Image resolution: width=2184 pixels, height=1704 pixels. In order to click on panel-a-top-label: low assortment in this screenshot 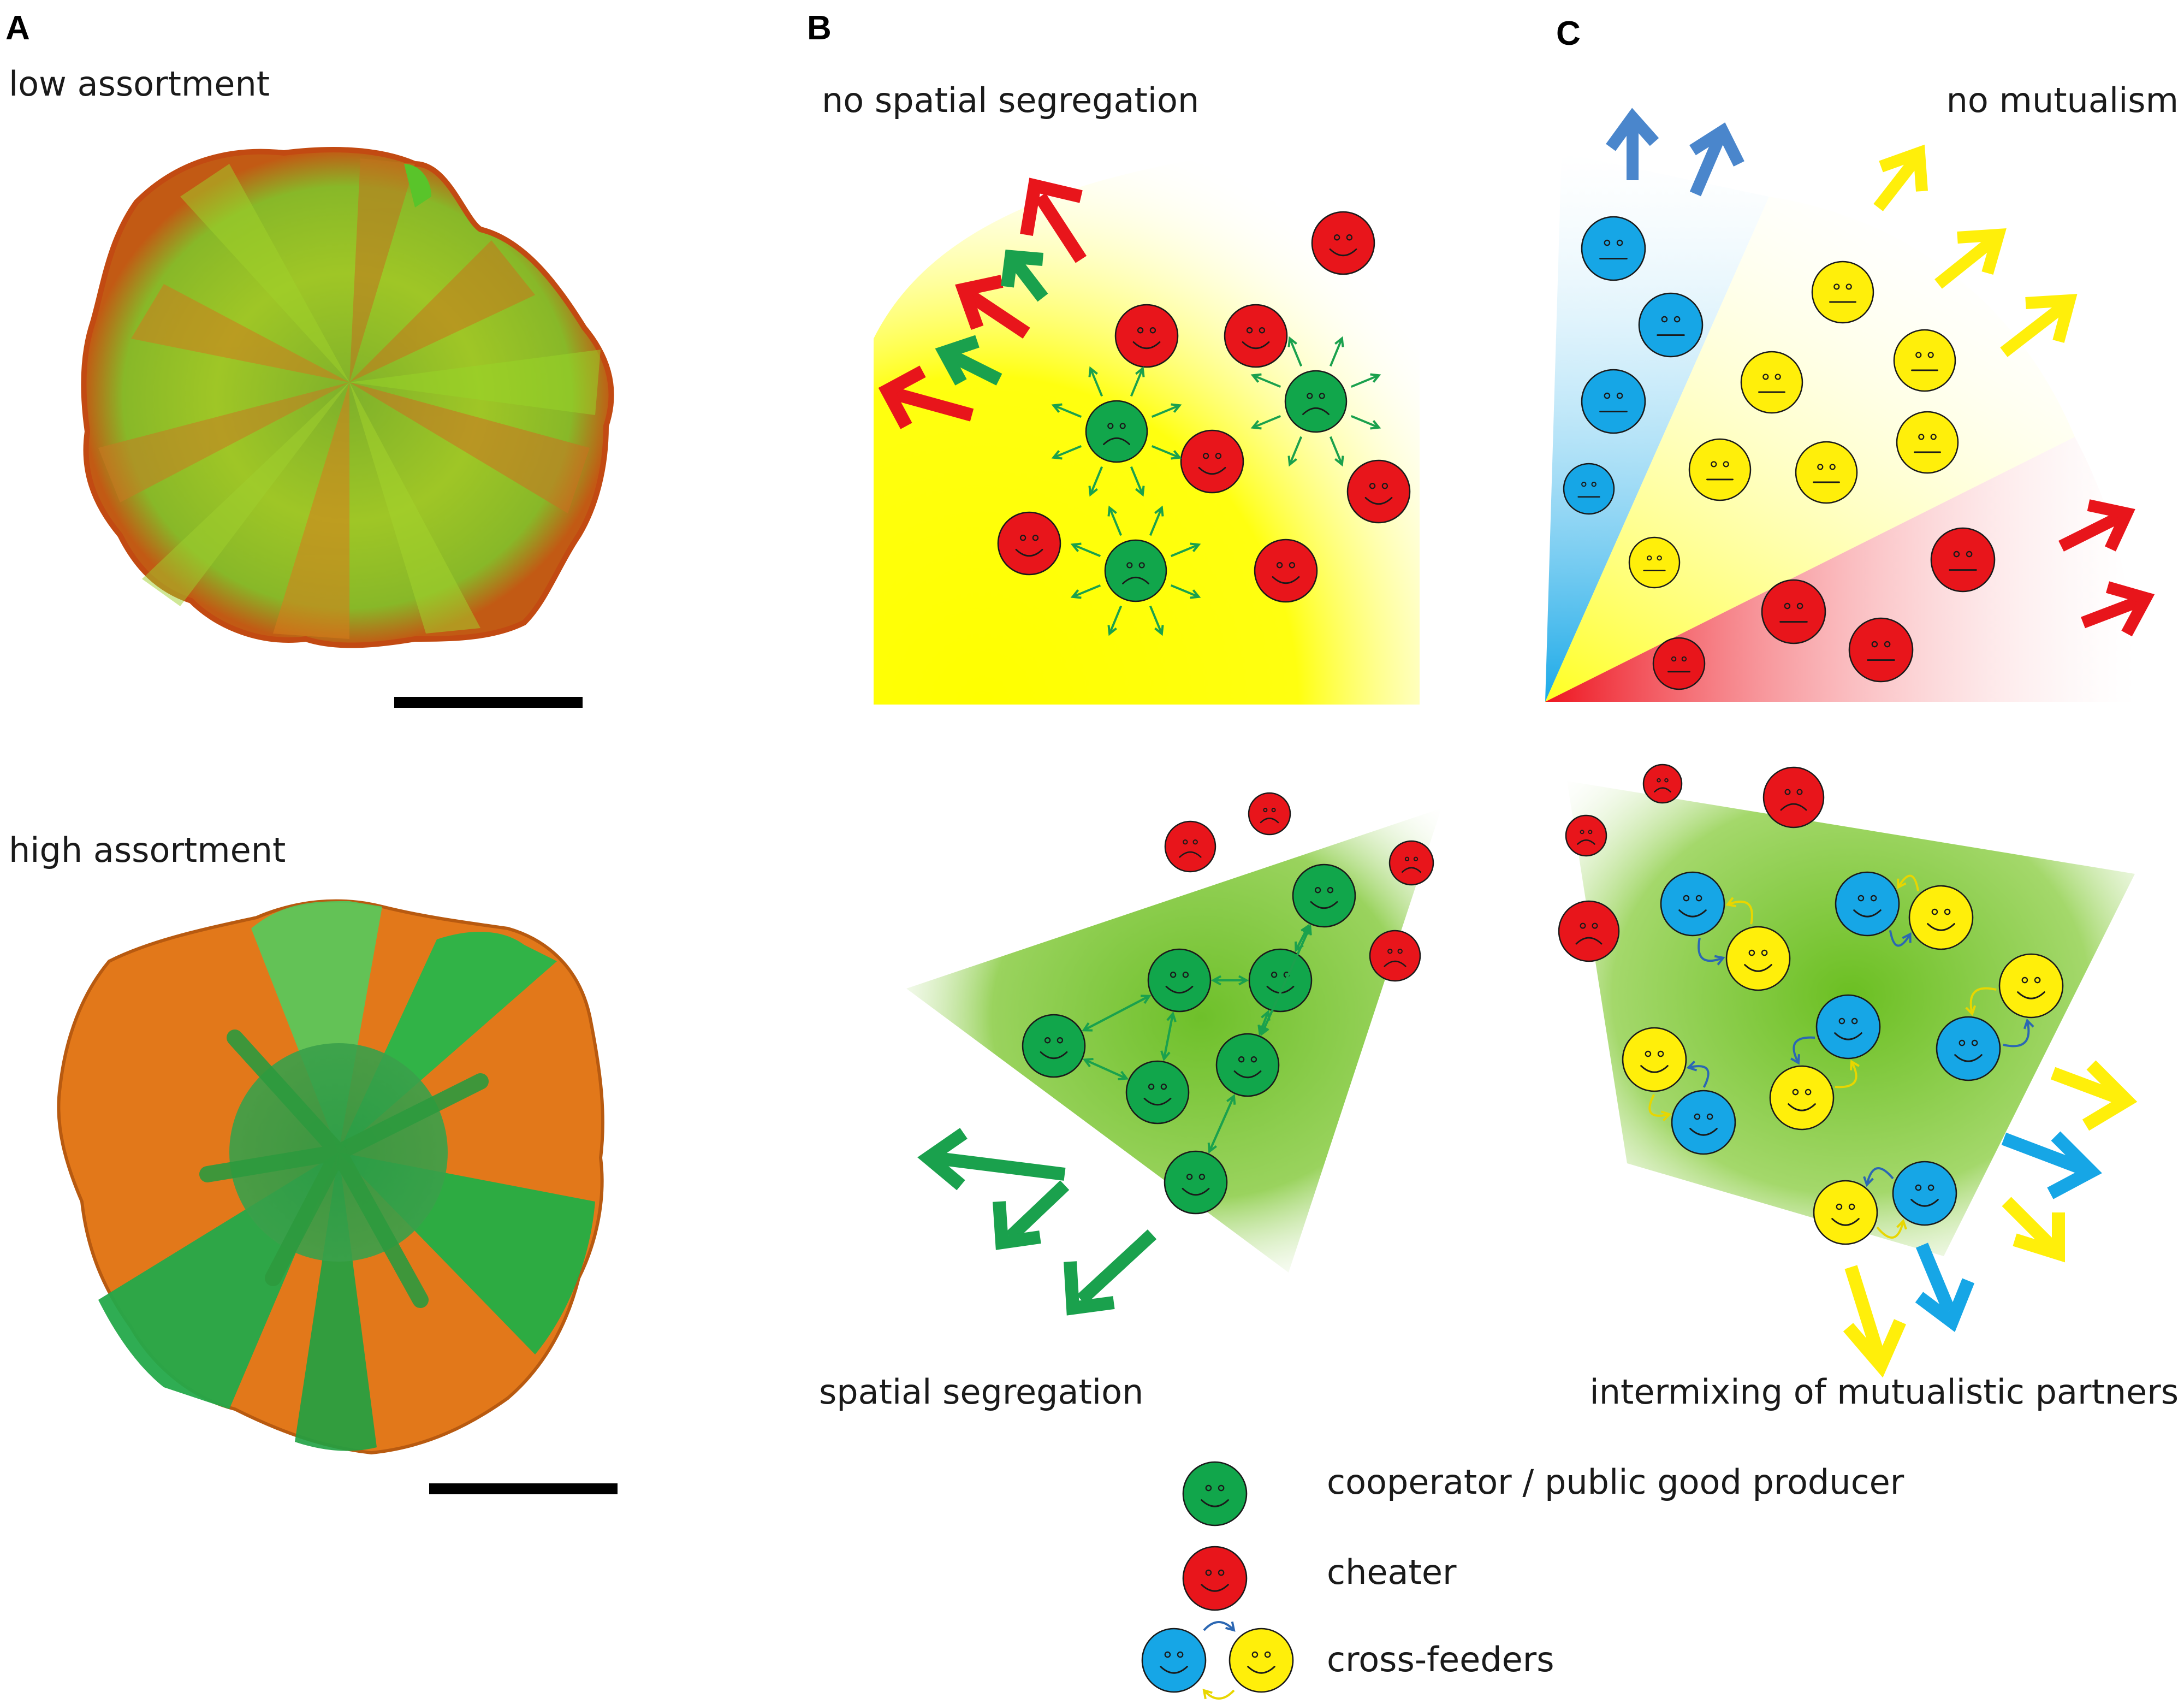, I will do `click(139, 84)`.